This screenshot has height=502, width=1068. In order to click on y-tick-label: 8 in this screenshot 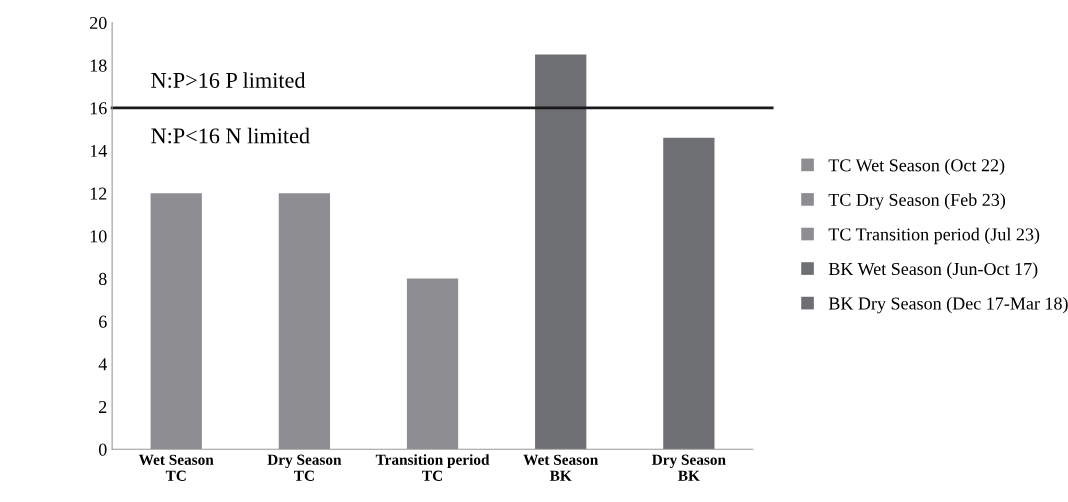, I will do `click(102, 279)`.